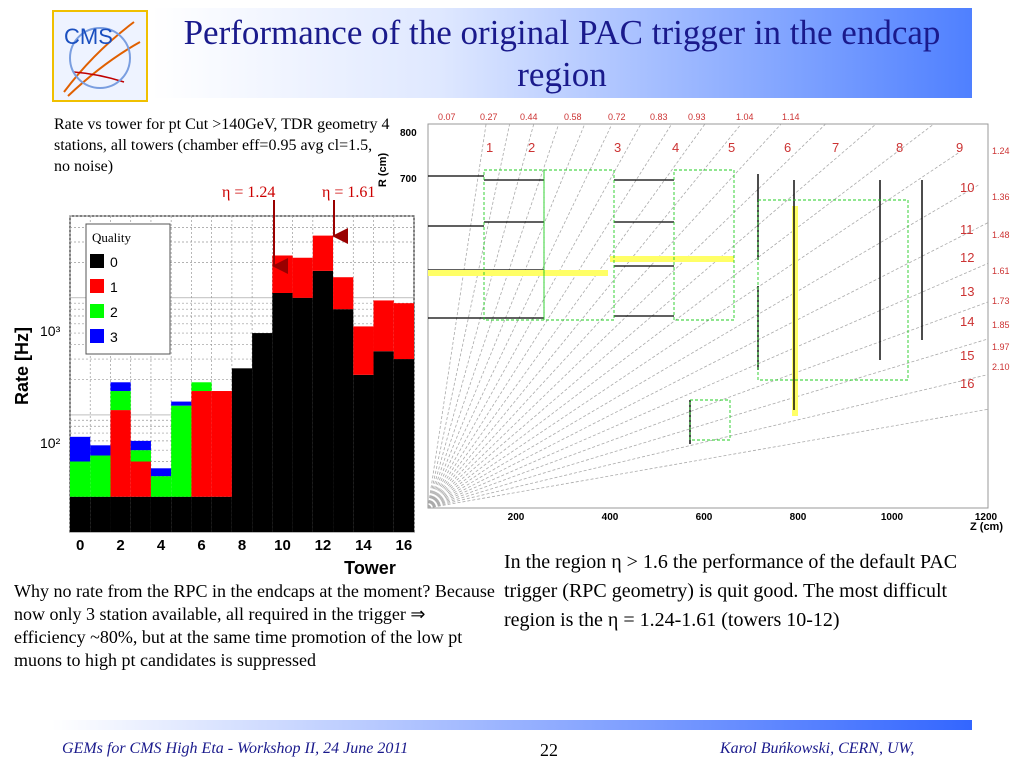  What do you see at coordinates (80, 479) in the screenshot?
I see `bar-tower-0-q2` at bounding box center [80, 479].